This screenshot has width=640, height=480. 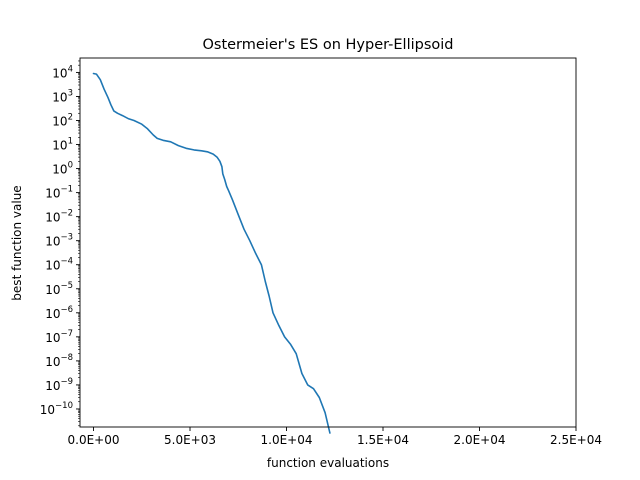 What do you see at coordinates (59, 241) in the screenshot?
I see `y-tick-label: 10⁻³` at bounding box center [59, 241].